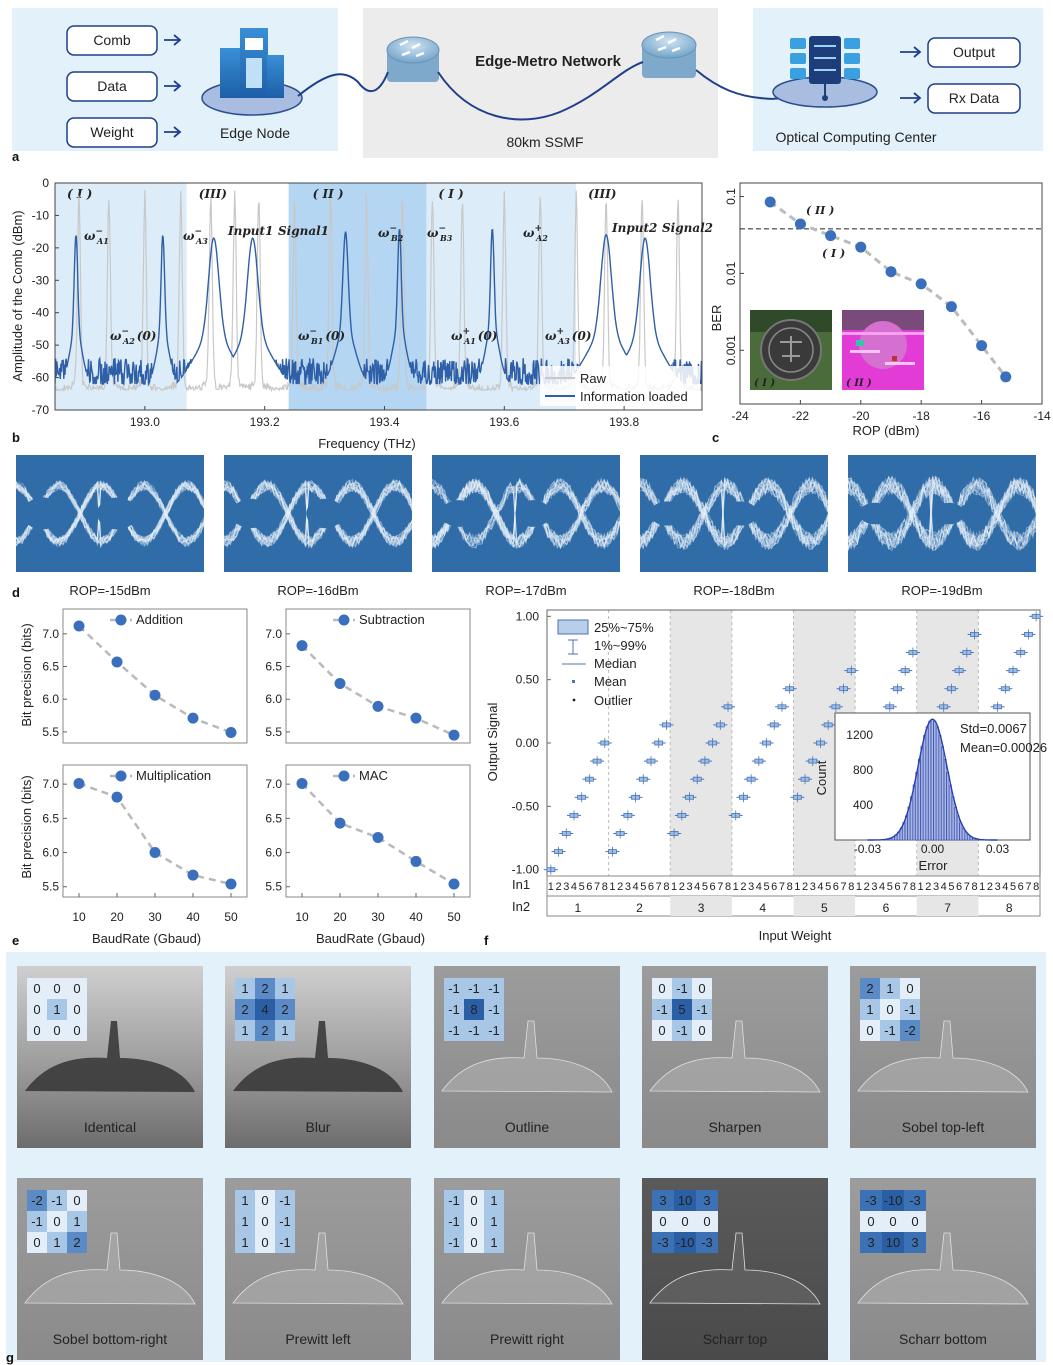 Image resolution: width=1053 pixels, height=1365 pixels. Describe the element at coordinates (527, 1057) in the screenshot. I see `kernel-card-2: -1 -1 -1 -1 8 -1 -1 -1 -1 Outline` at that location.